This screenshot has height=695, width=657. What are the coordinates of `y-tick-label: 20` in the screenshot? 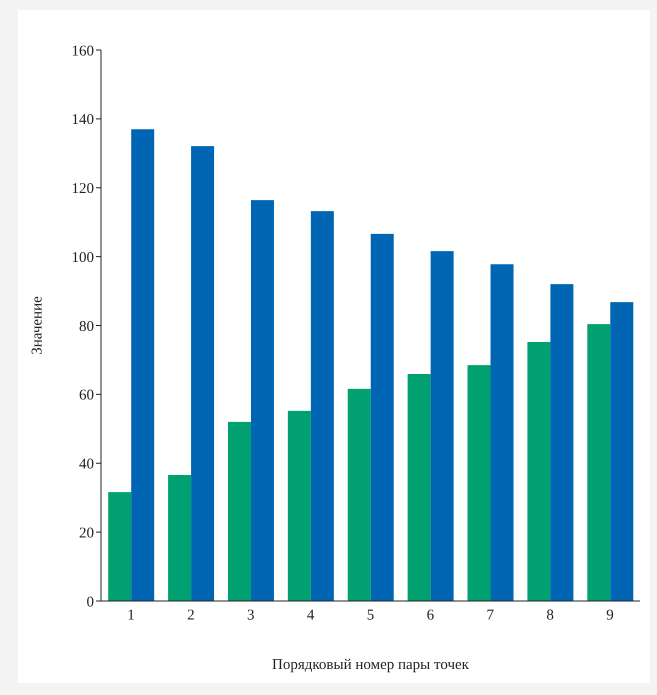 It's located at (86, 533).